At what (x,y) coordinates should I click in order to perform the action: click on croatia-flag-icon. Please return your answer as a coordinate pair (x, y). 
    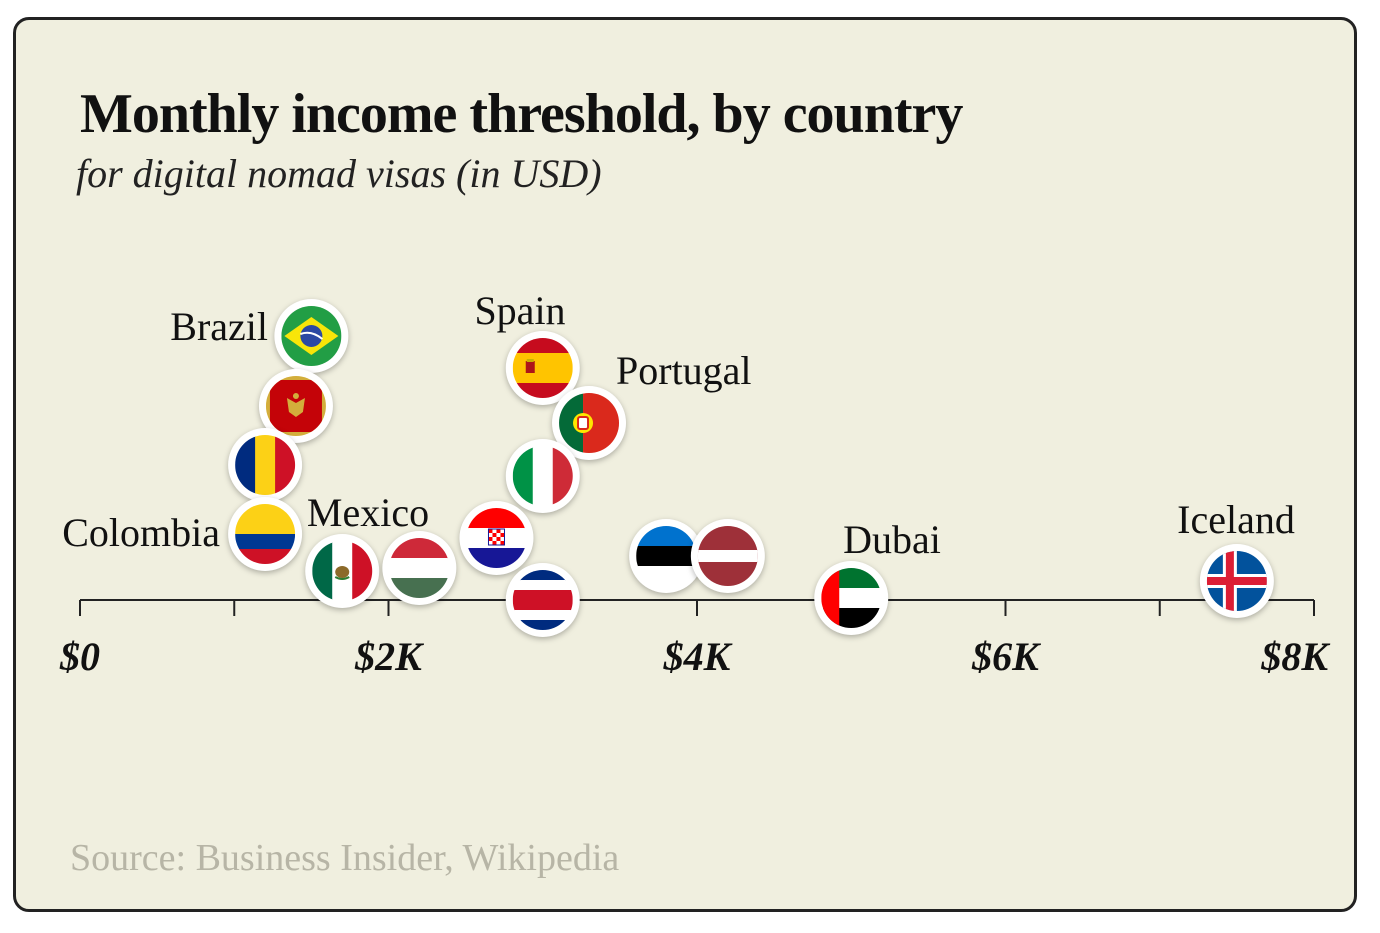
    Looking at the image, I should click on (496, 538).